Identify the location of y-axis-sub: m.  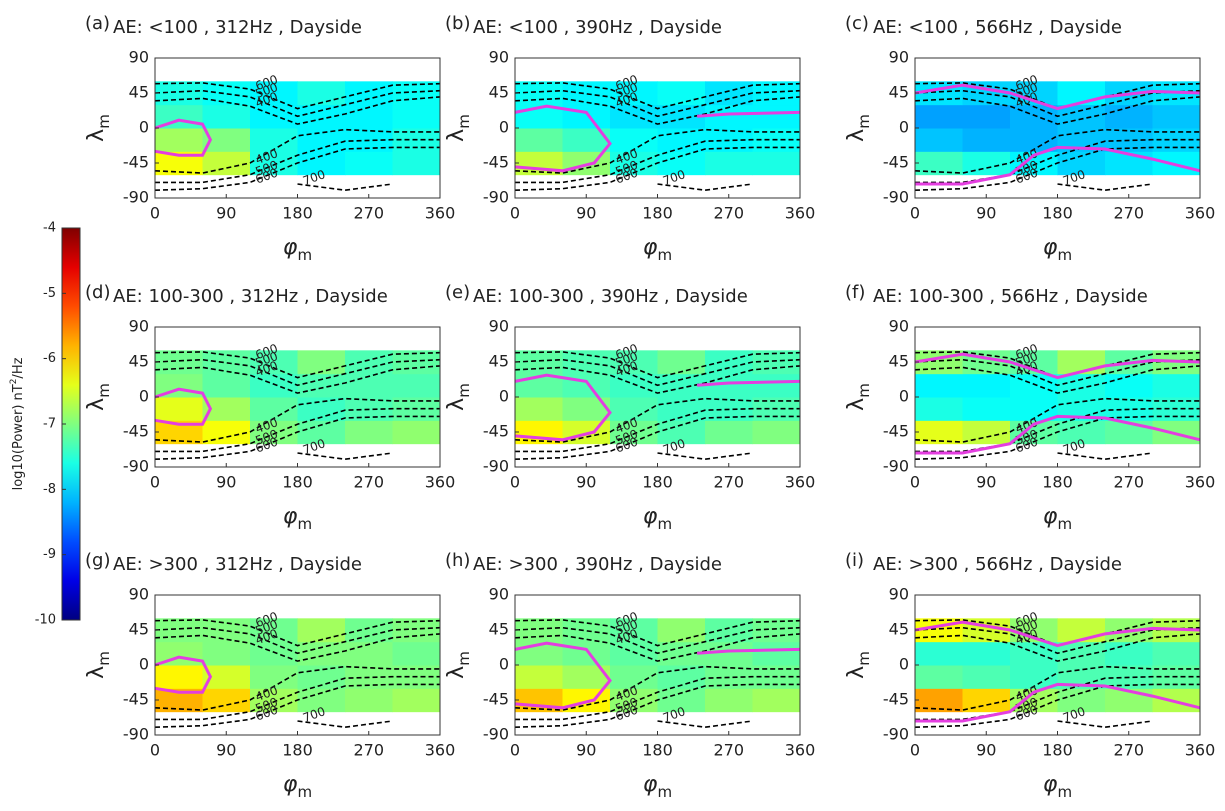
(104, 658).